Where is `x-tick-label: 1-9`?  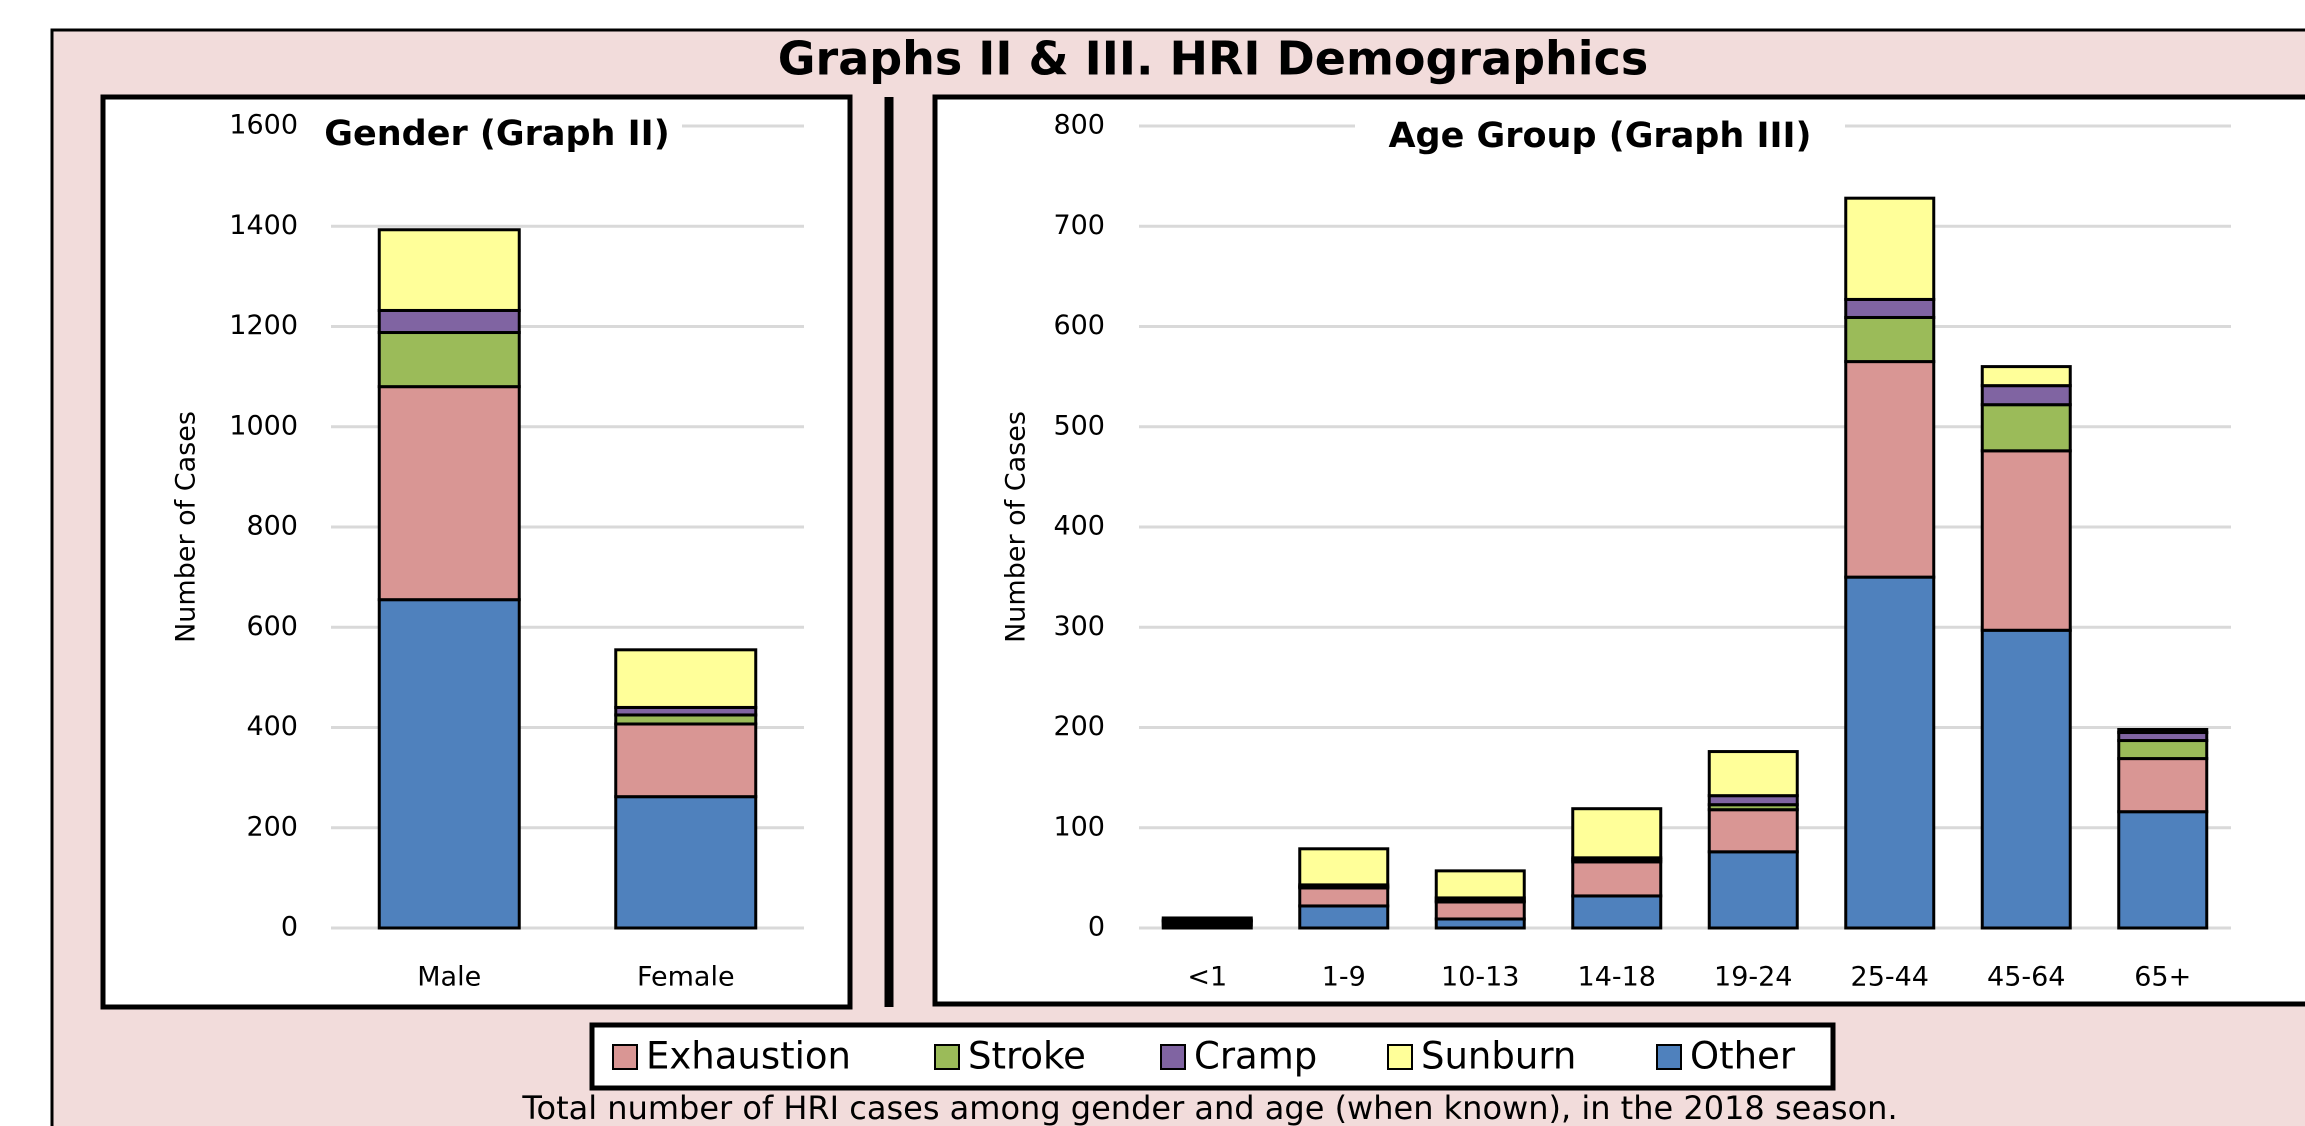 x-tick-label: 1-9 is located at coordinates (1344, 977).